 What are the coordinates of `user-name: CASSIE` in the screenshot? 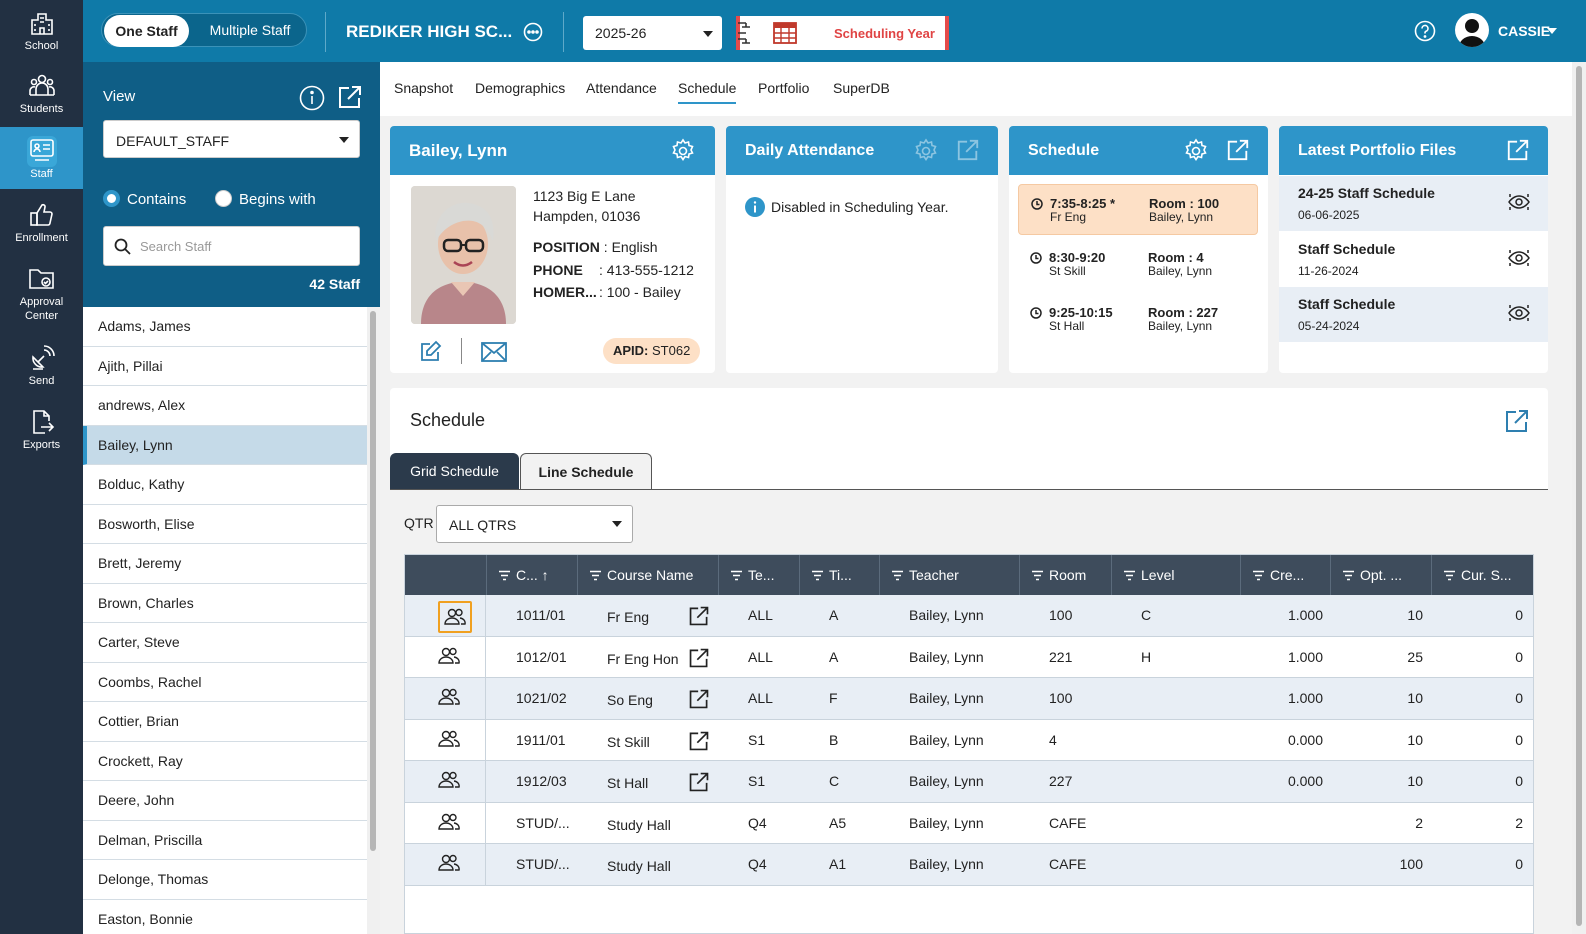 It's located at (1524, 31).